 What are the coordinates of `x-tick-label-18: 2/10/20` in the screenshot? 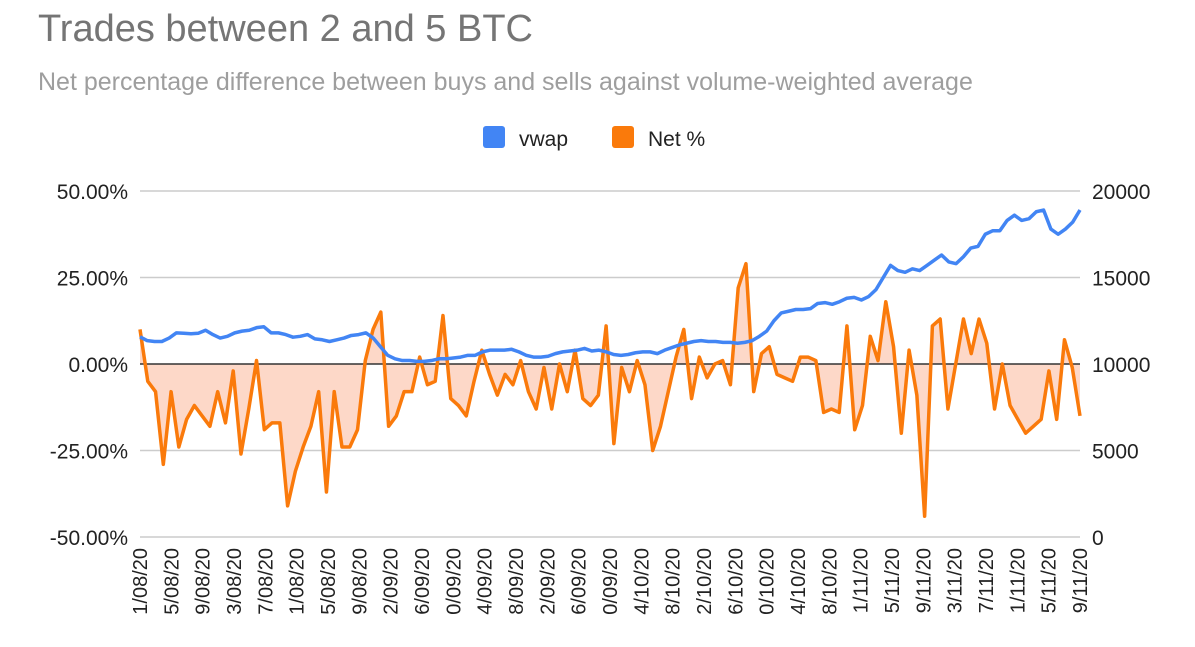 It's located at (705, 581).